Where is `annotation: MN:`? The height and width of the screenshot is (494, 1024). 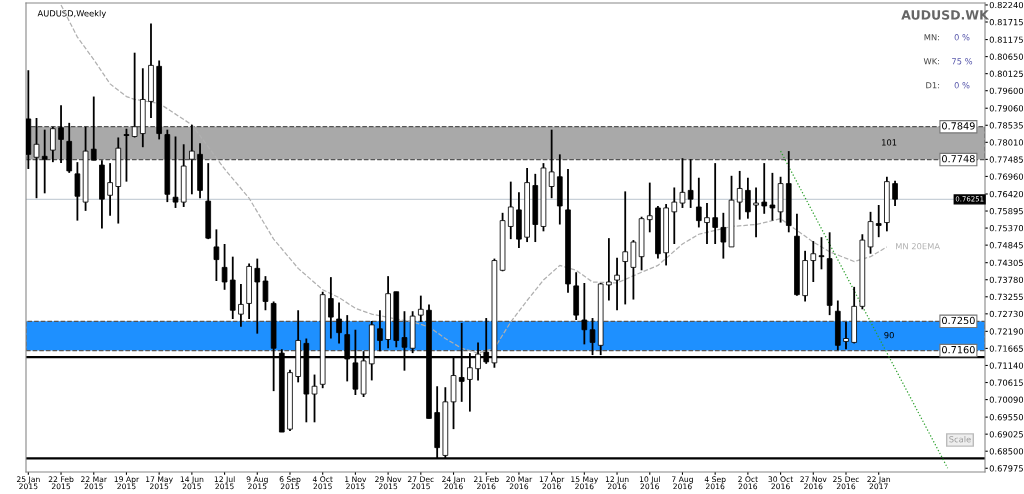 annotation: MN: is located at coordinates (932, 37).